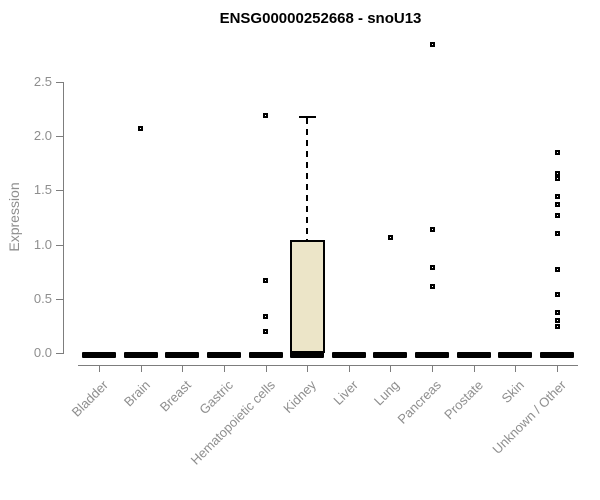 The height and width of the screenshot is (500, 600). Describe the element at coordinates (387, 393) in the screenshot. I see `x-category-label: Lung` at that location.